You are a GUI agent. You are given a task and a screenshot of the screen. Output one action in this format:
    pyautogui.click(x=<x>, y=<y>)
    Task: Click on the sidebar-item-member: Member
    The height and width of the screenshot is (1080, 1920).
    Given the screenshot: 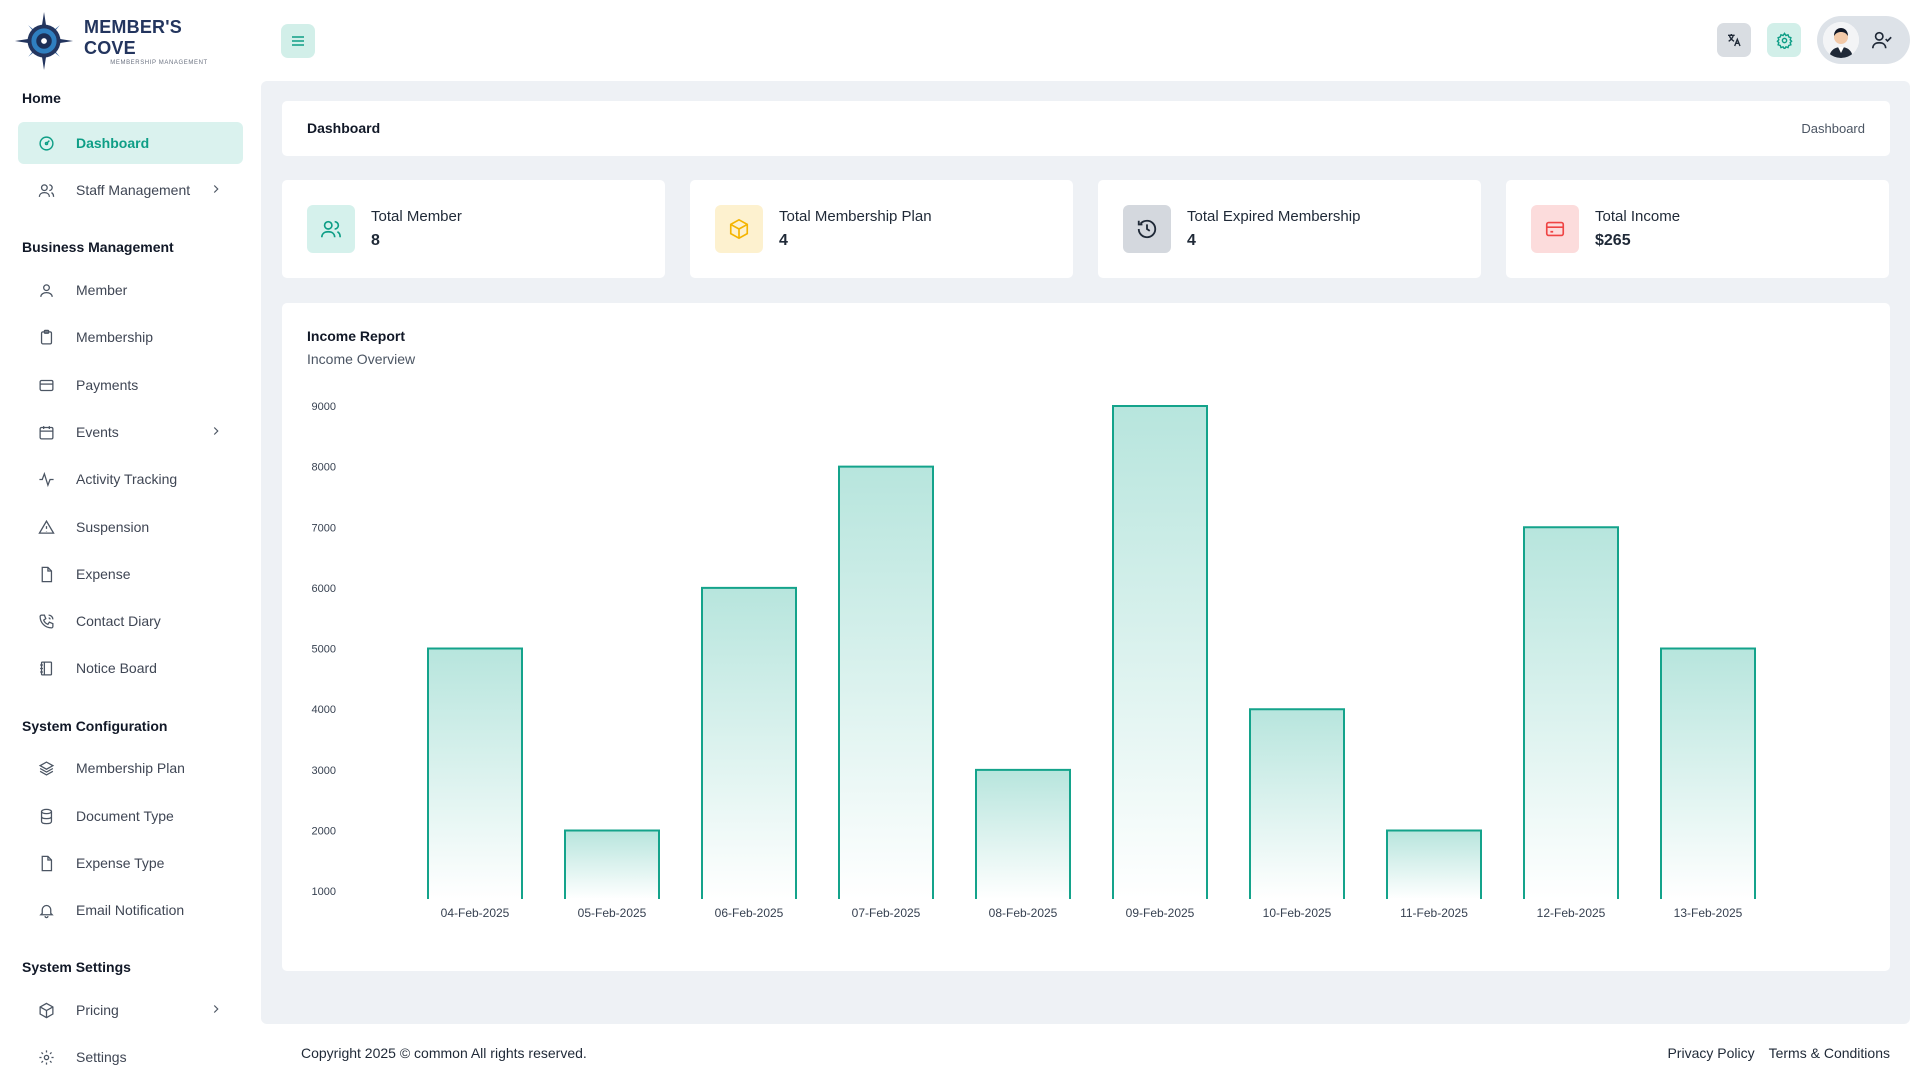 What is the action you would take?
    pyautogui.click(x=130, y=290)
    